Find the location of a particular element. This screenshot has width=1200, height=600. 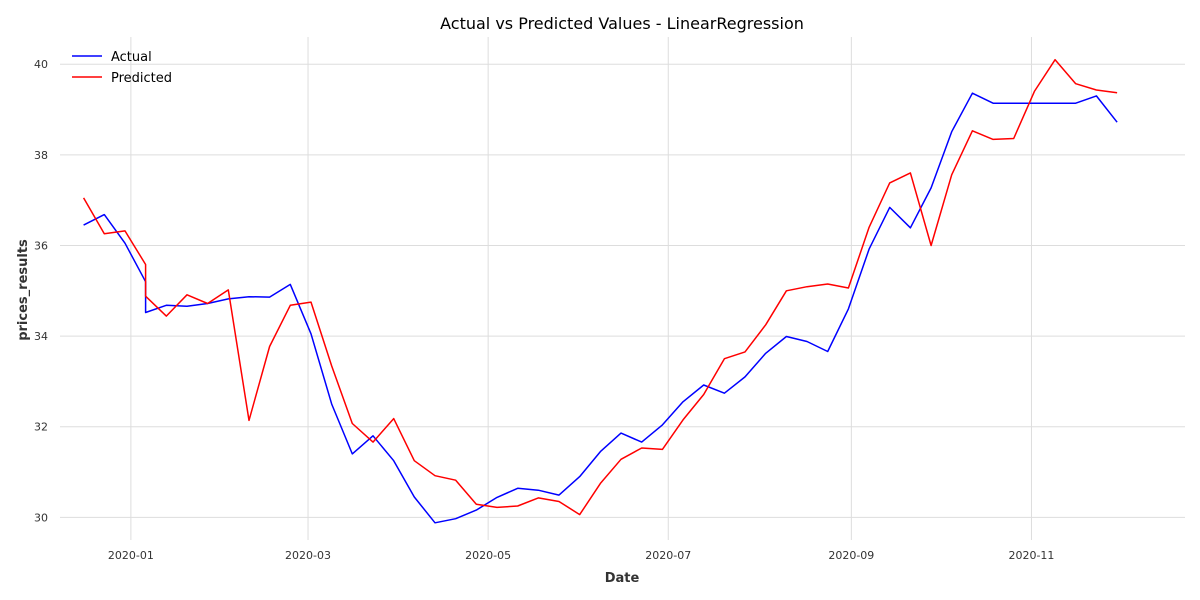

y-tick-label: 38 is located at coordinates (41, 155).